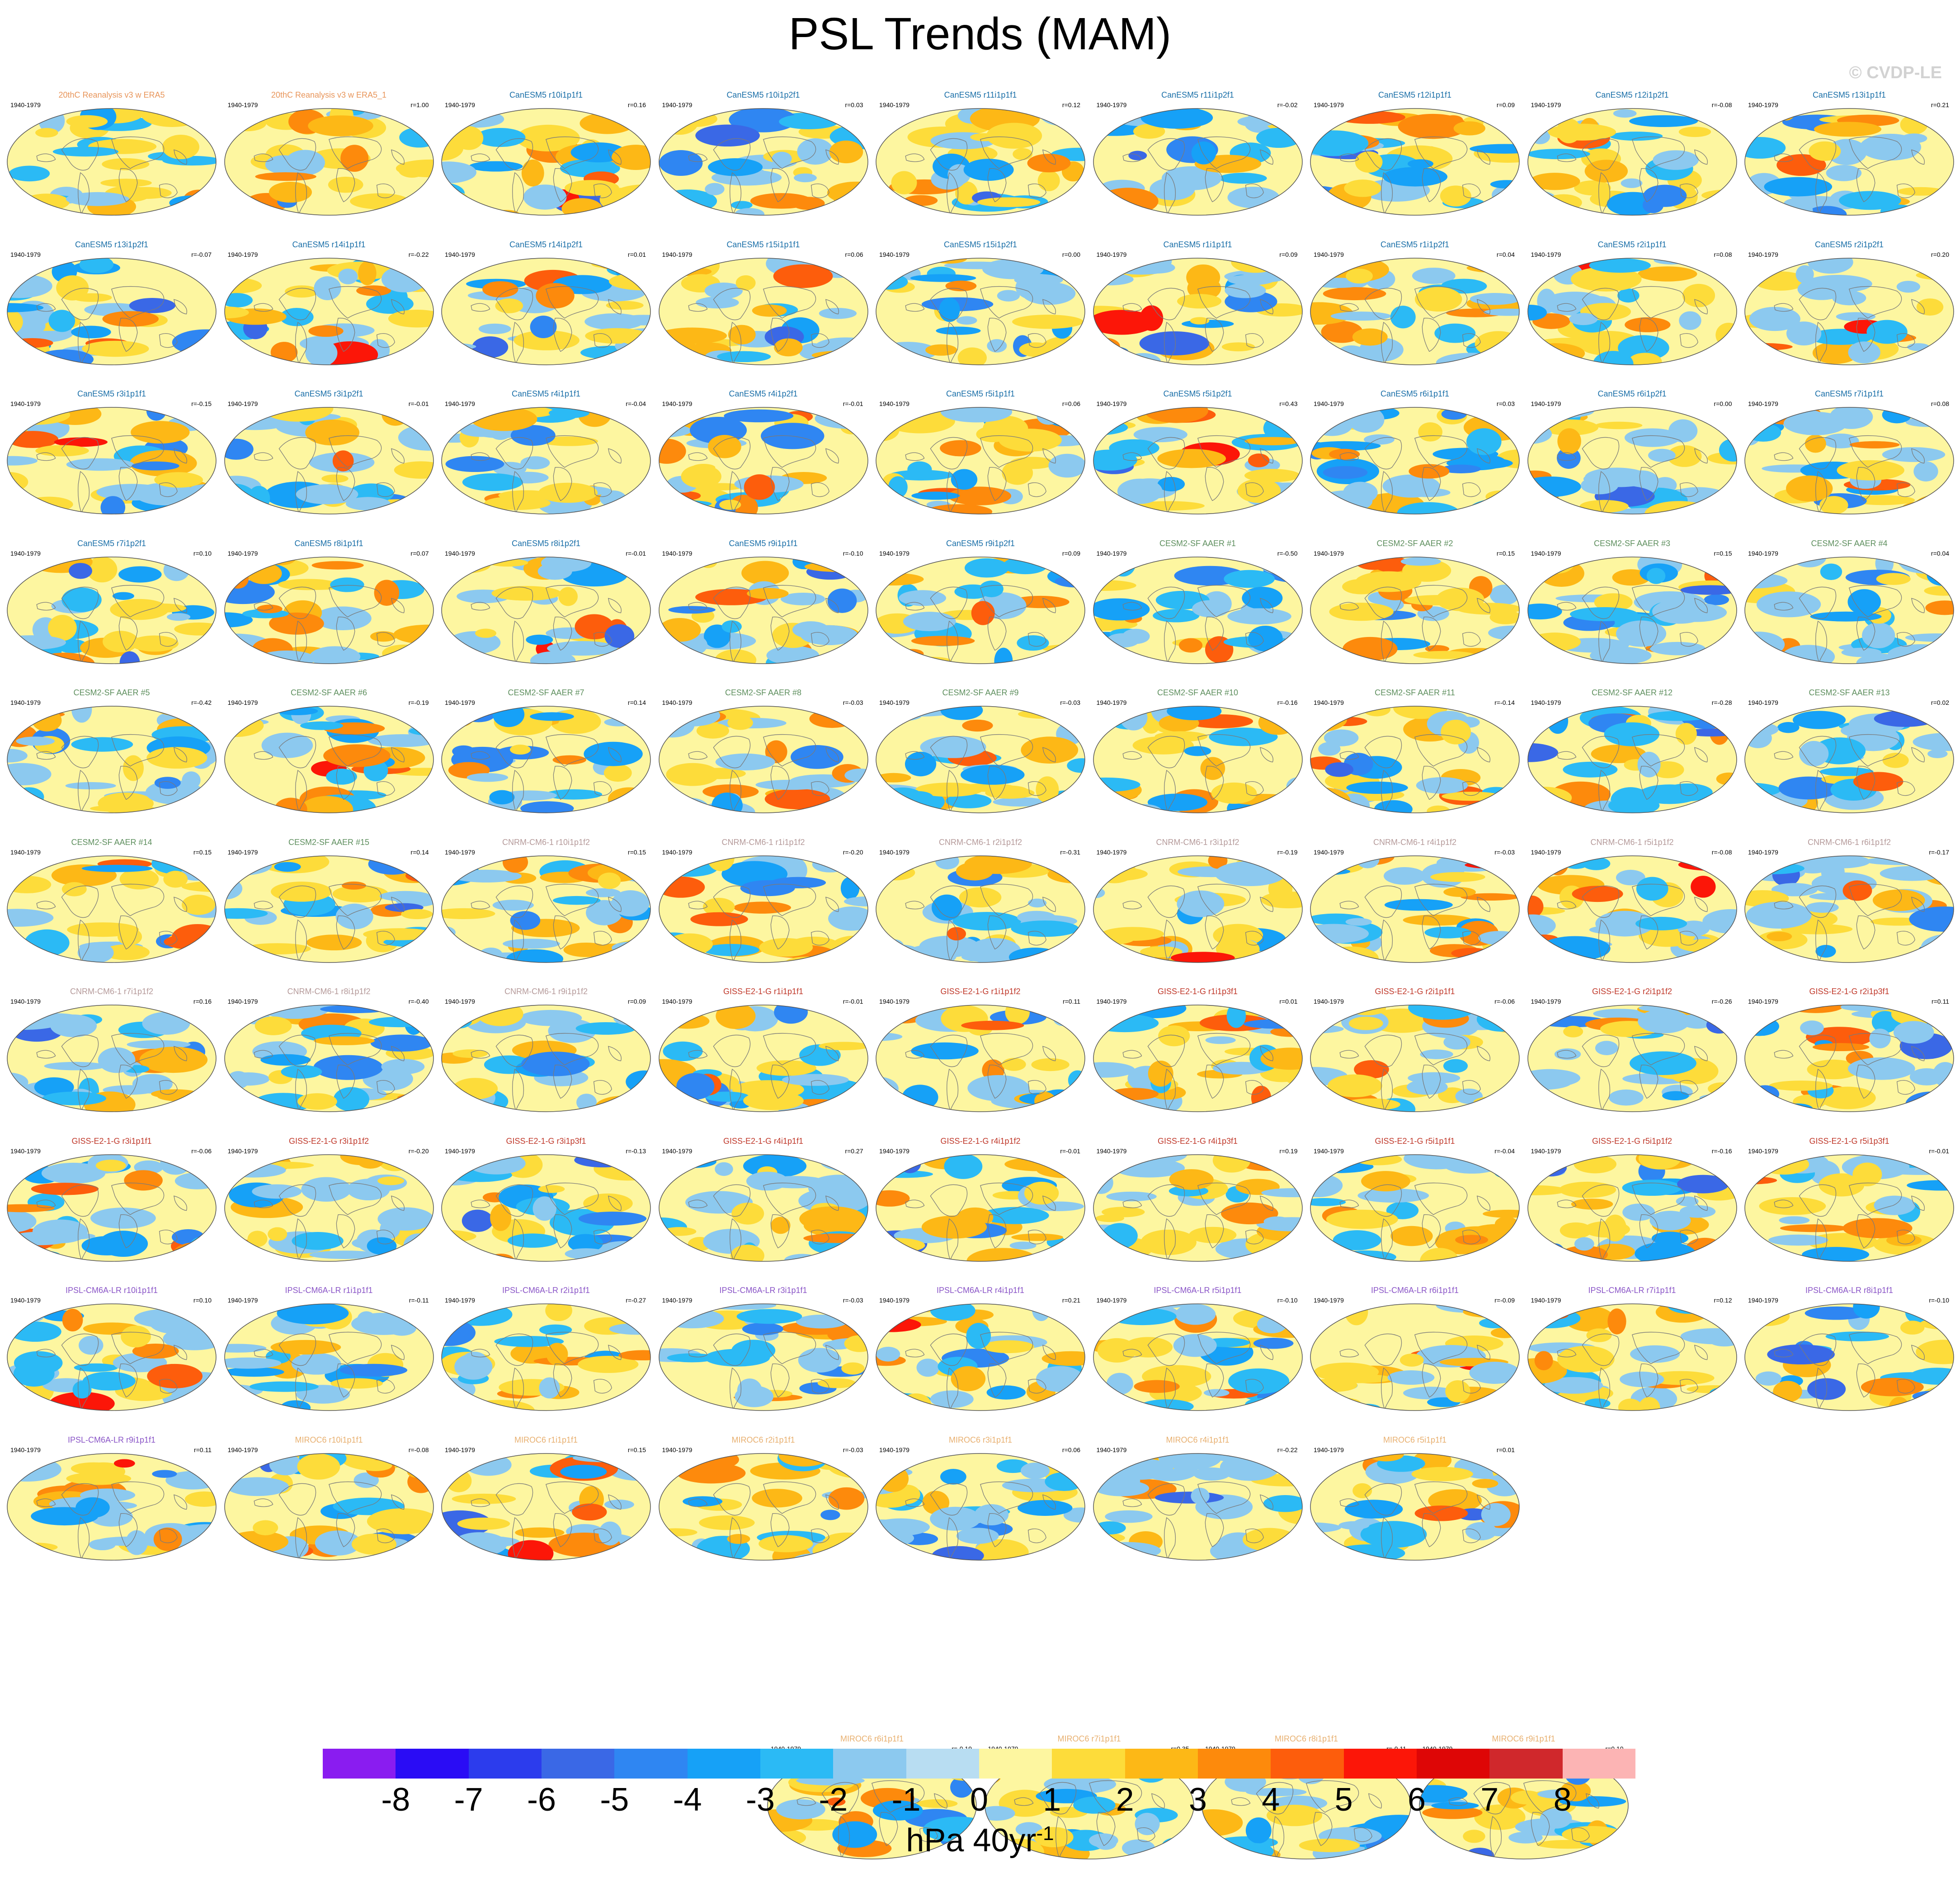 This screenshot has width=1960, height=1878. What do you see at coordinates (395, 1800) in the screenshot?
I see `colorbar-tick-label: -8` at bounding box center [395, 1800].